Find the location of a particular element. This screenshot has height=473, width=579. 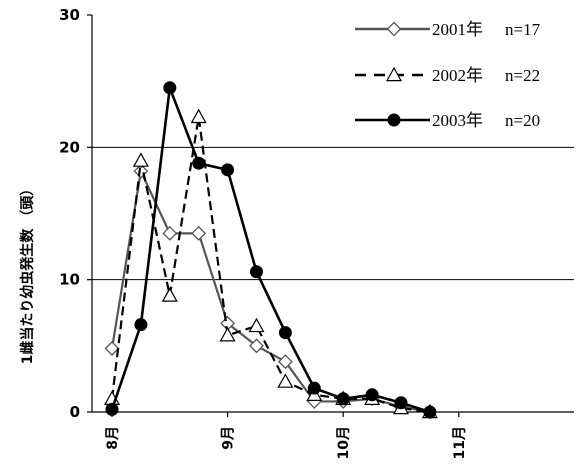

legend-label-0: 2001年 is located at coordinates (457, 29).